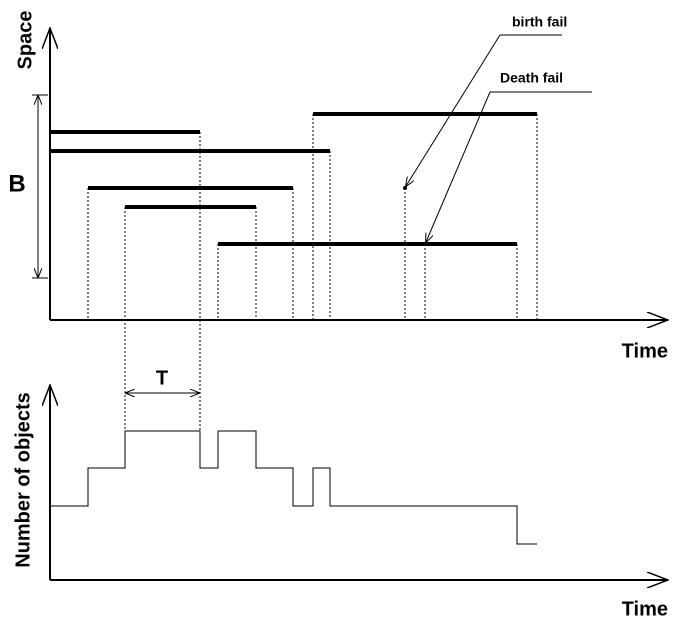  What do you see at coordinates (293, 487) in the screenshot?
I see `object-count-step` at bounding box center [293, 487].